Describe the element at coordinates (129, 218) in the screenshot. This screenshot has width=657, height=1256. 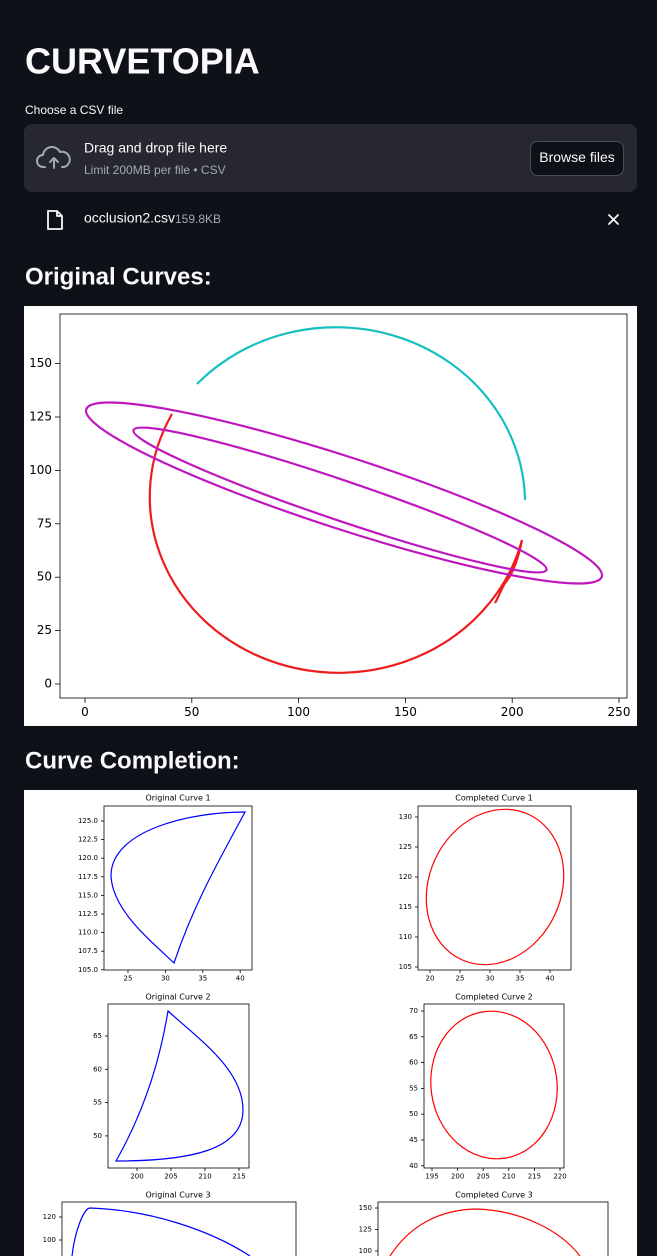
I see `file-name: occlusion2.csv` at that location.